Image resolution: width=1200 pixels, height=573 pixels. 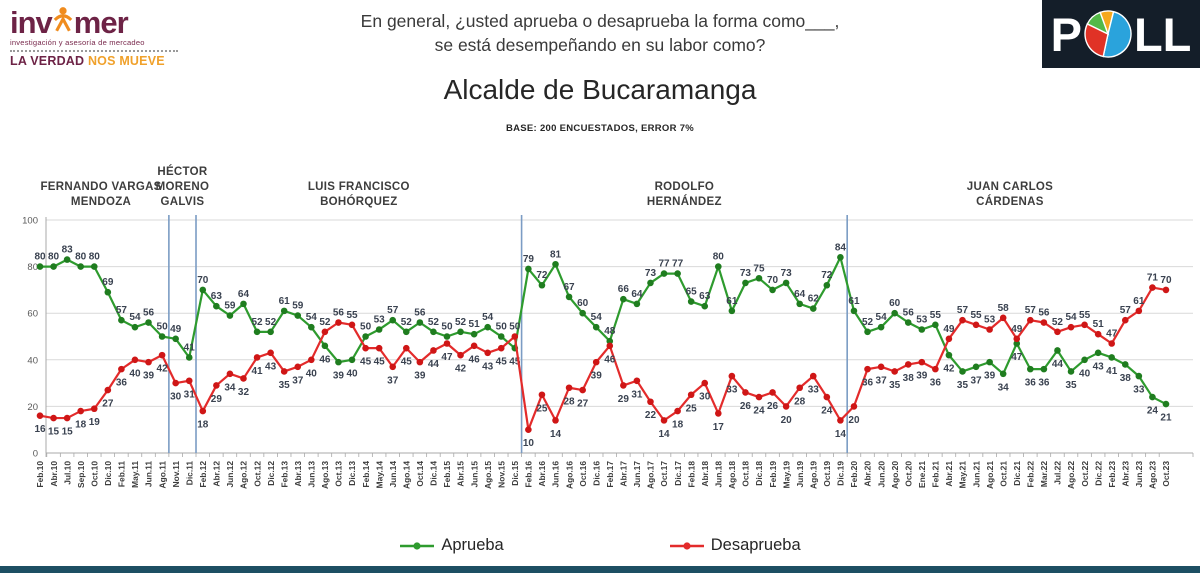 I want to click on date-tick-label: Jun.12, so click(x=230, y=474).